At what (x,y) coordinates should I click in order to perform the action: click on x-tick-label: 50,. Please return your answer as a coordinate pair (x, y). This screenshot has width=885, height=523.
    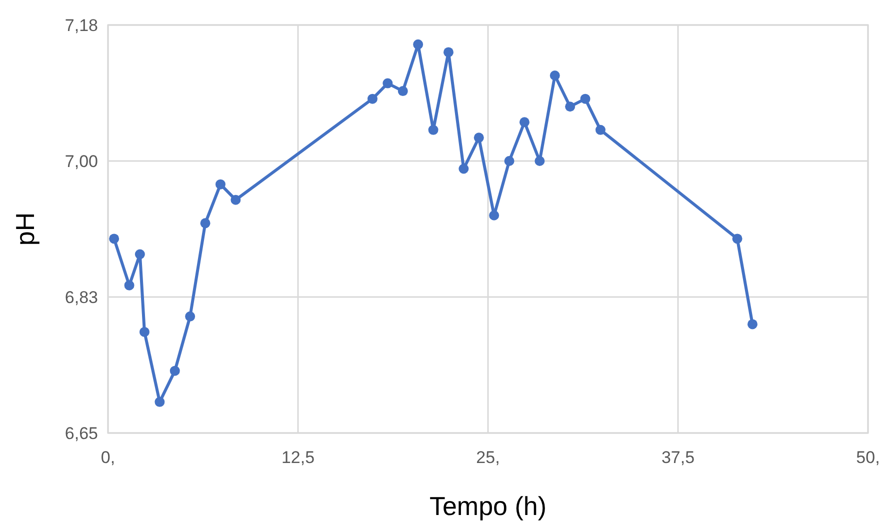
    Looking at the image, I should click on (868, 457).